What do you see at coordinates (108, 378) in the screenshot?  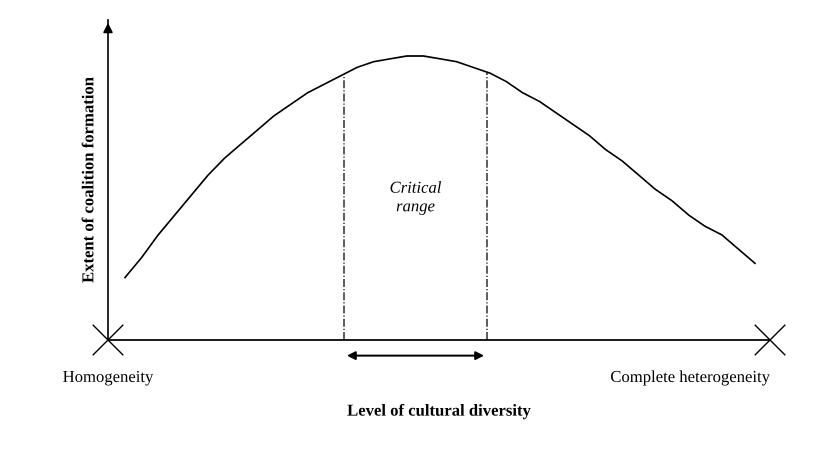 I see `text: Homogeneity` at bounding box center [108, 378].